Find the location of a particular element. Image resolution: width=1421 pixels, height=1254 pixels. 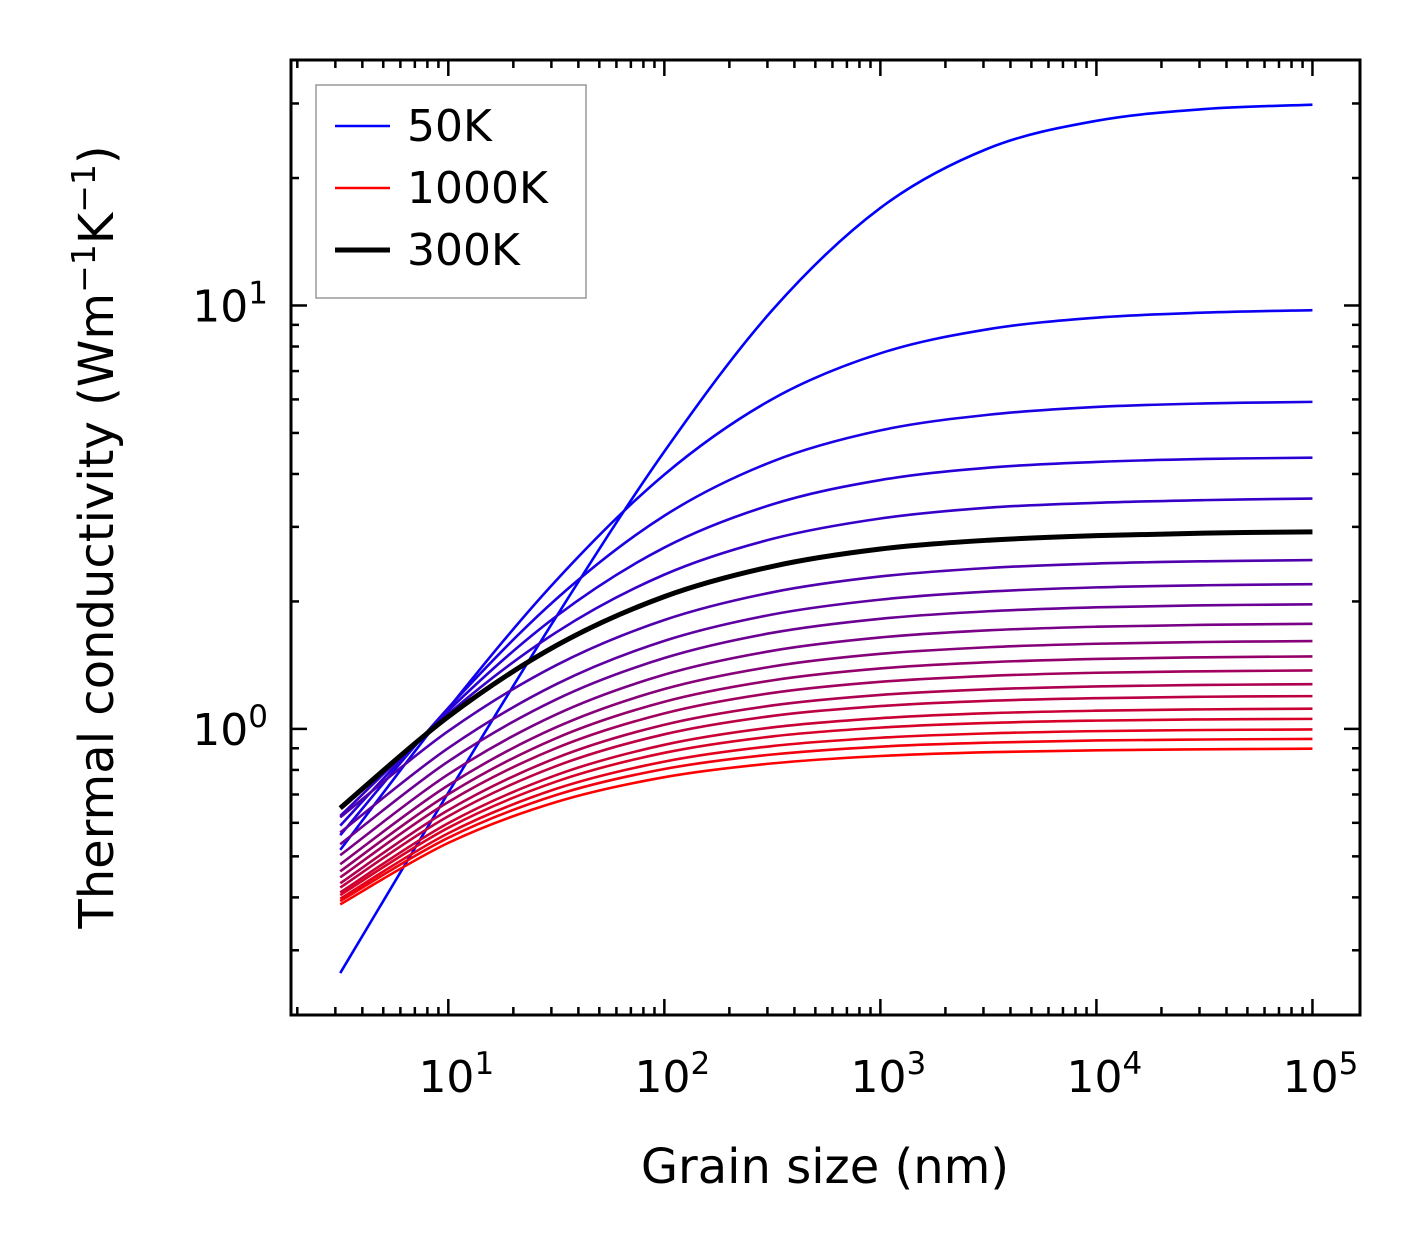

x-axis-label: Grain size (nm) is located at coordinates (825, 1167).